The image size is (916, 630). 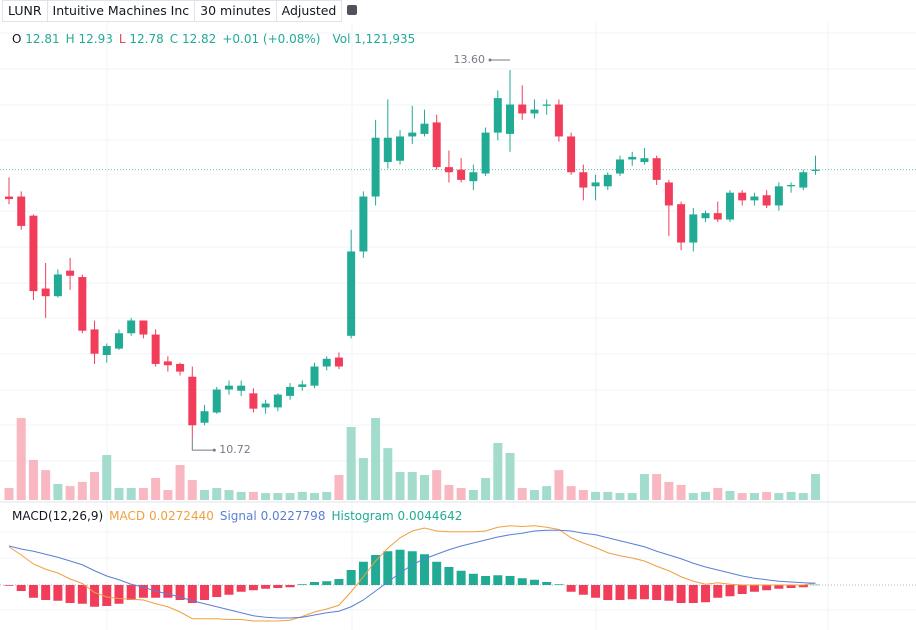 What do you see at coordinates (309, 11) in the screenshot?
I see `adjustment: Adjusted` at bounding box center [309, 11].